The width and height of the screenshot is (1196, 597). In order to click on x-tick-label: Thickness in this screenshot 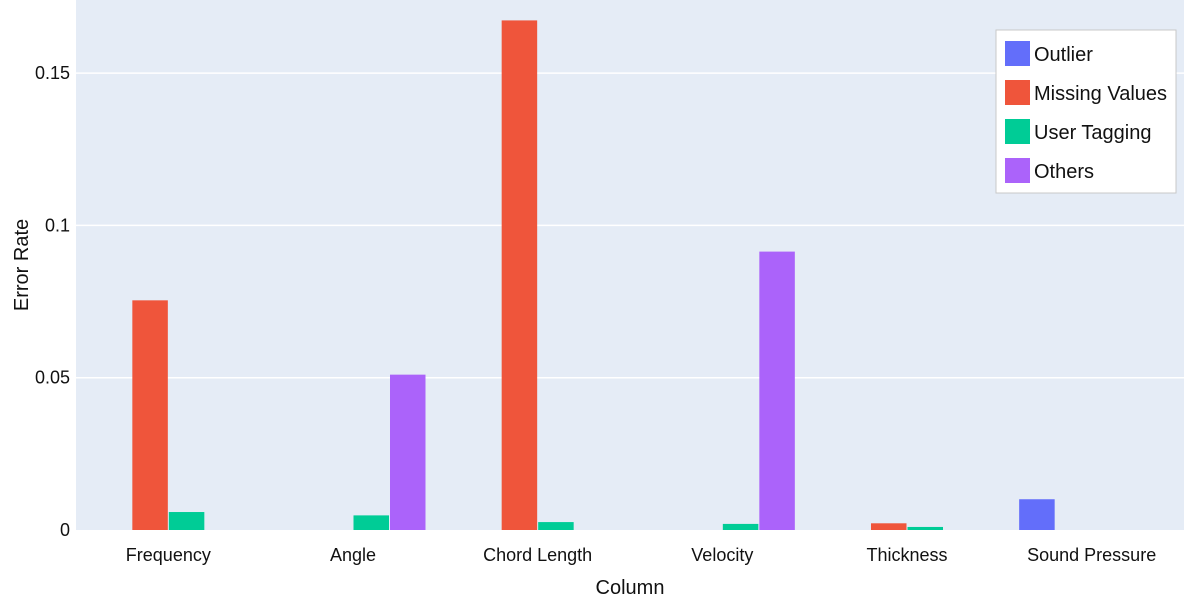, I will do `click(906, 555)`.